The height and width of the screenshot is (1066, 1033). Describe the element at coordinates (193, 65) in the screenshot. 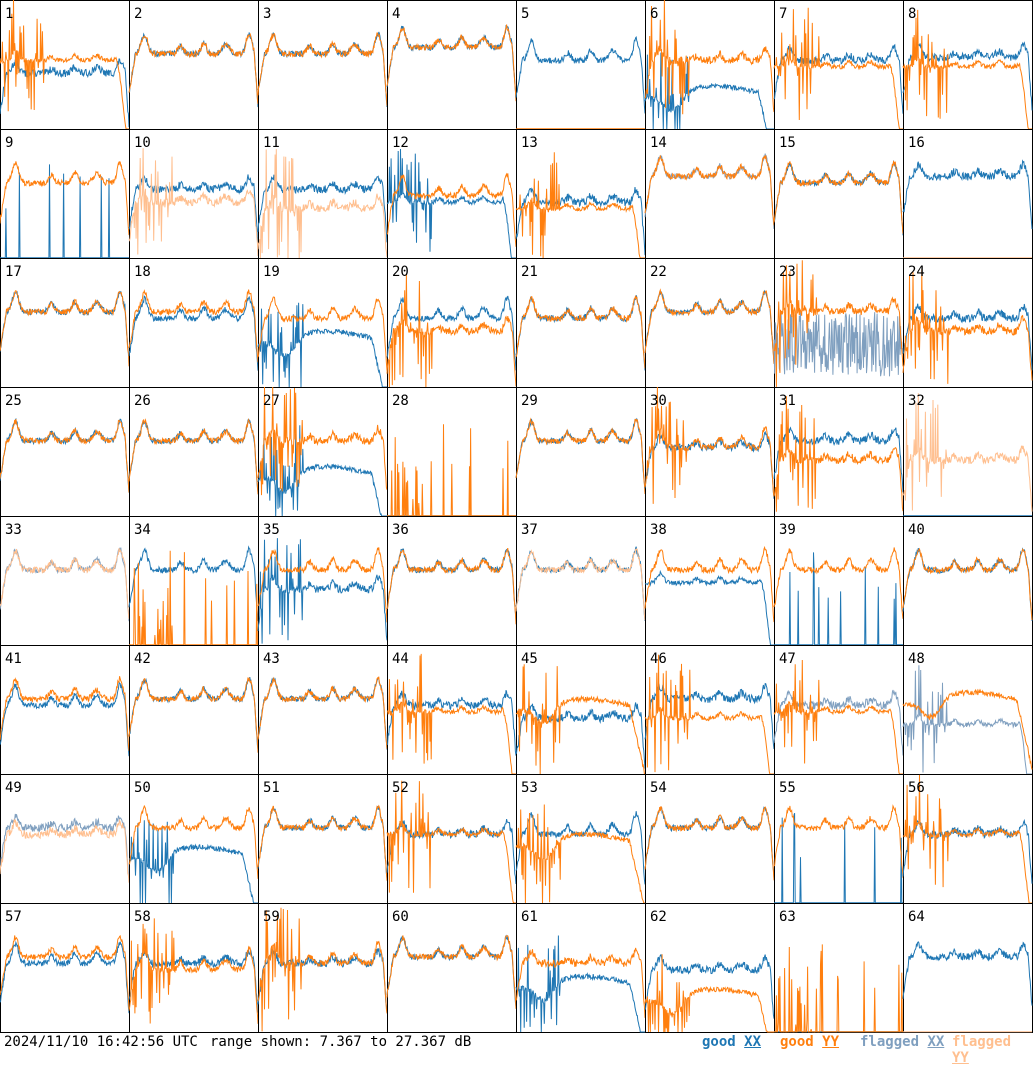

I see `panel-2: 2` at that location.